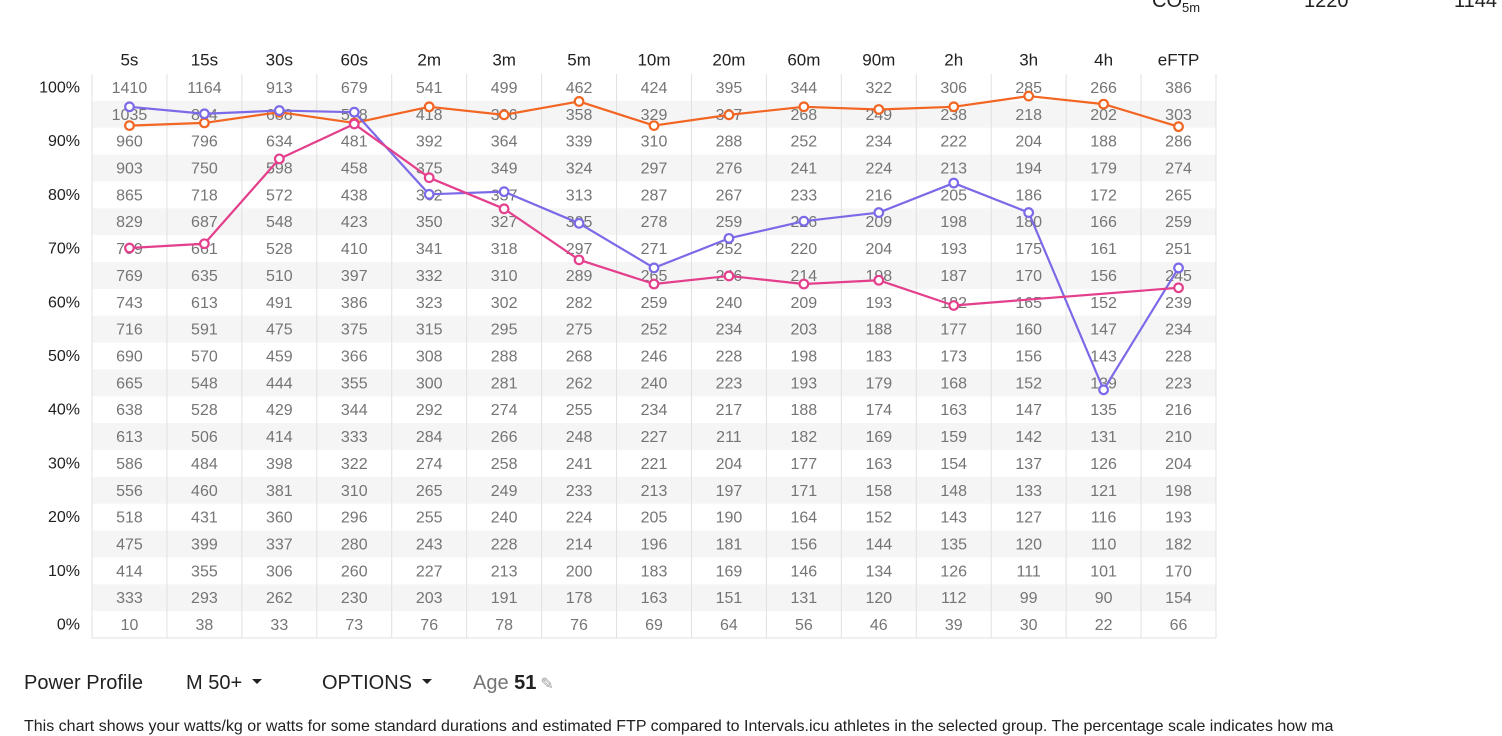  I want to click on table-cell: 182, so click(804, 437).